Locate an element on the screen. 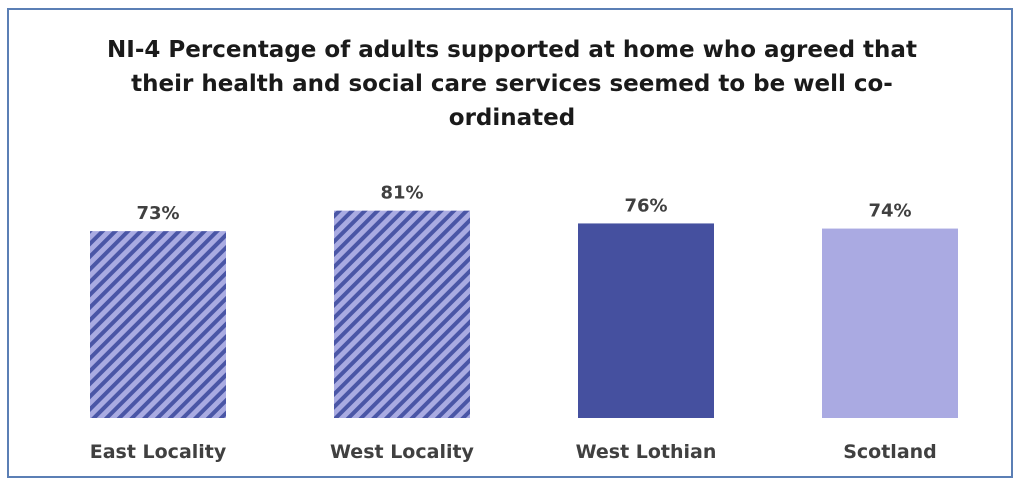  value-label: 76% is located at coordinates (645, 205).